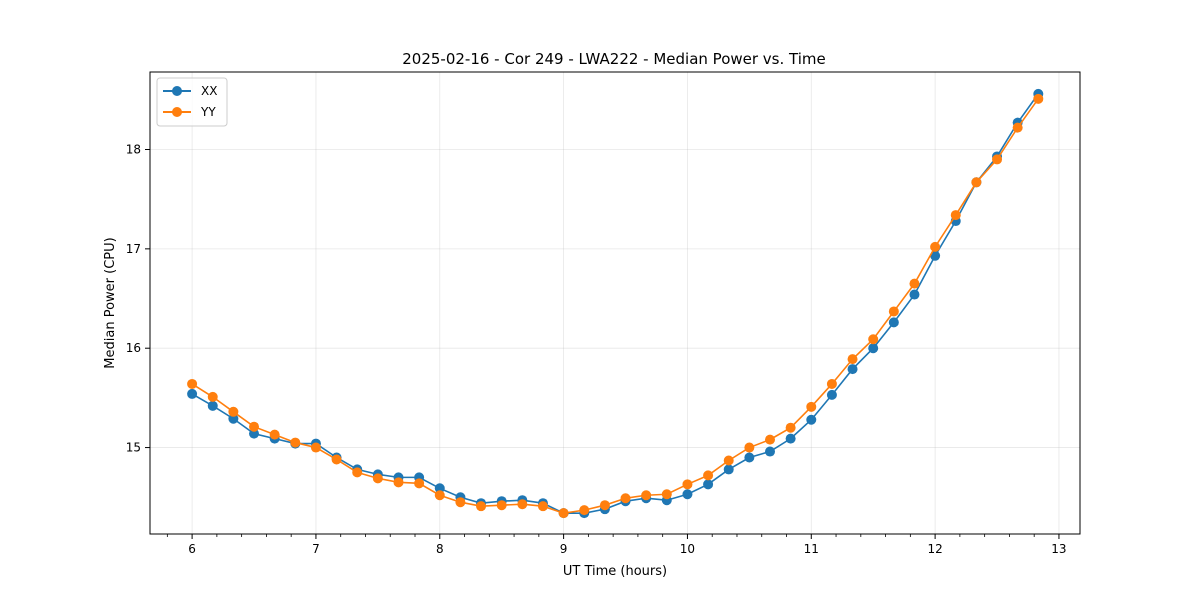  I want to click on x-tick-label: 7, so click(316, 549).